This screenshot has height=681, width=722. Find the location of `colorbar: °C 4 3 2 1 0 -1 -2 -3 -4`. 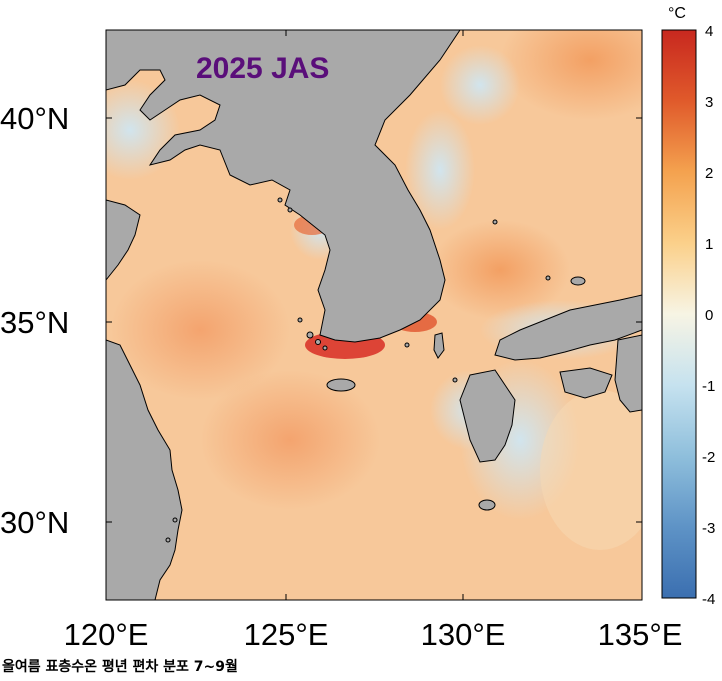

colorbar: °C 4 3 2 1 0 -1 -2 -3 -4 is located at coordinates (688, 306).